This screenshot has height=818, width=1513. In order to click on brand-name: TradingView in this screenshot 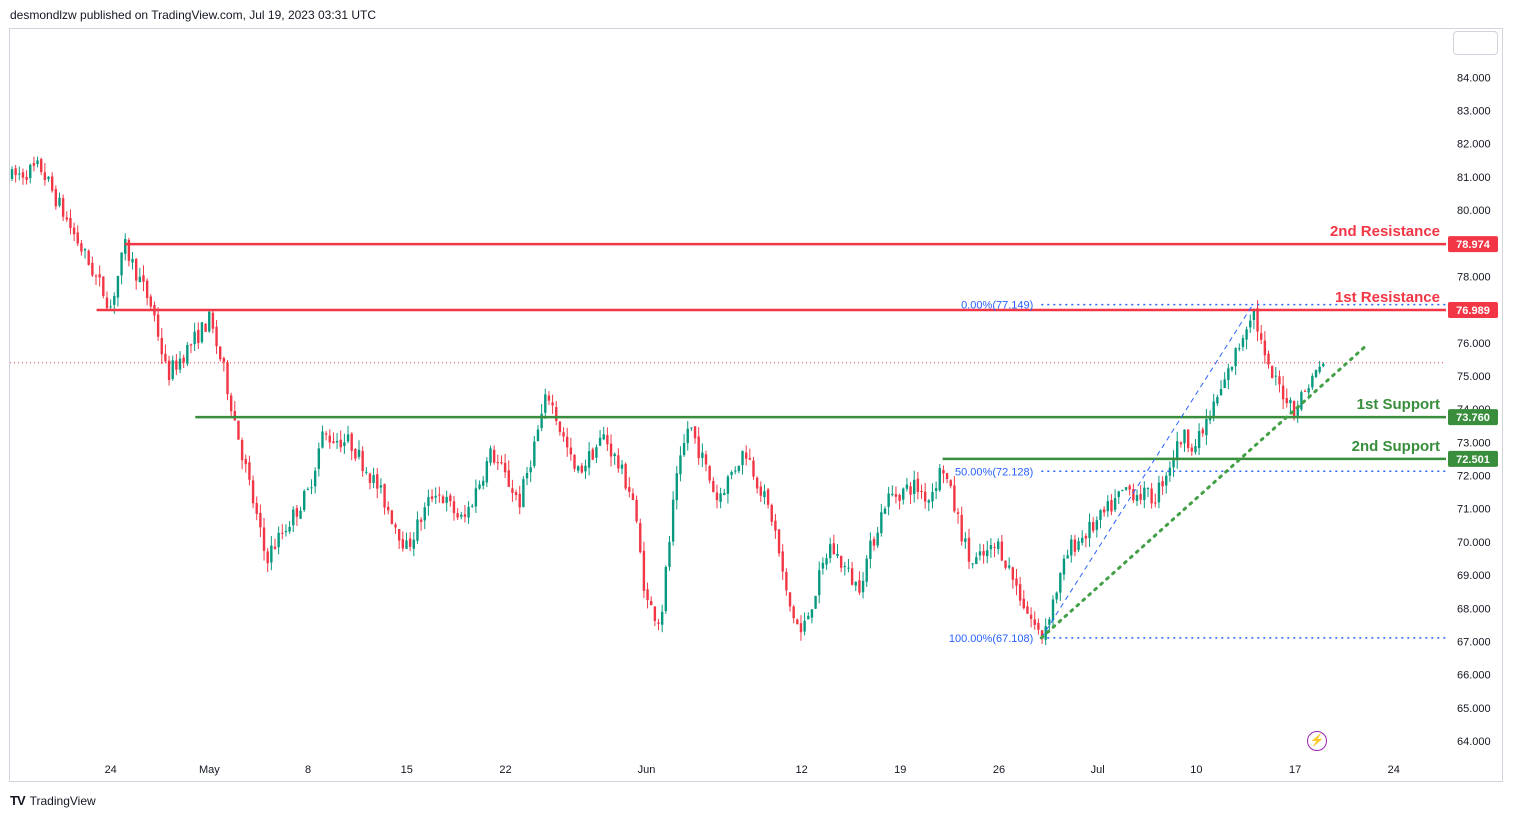, I will do `click(62, 800)`.